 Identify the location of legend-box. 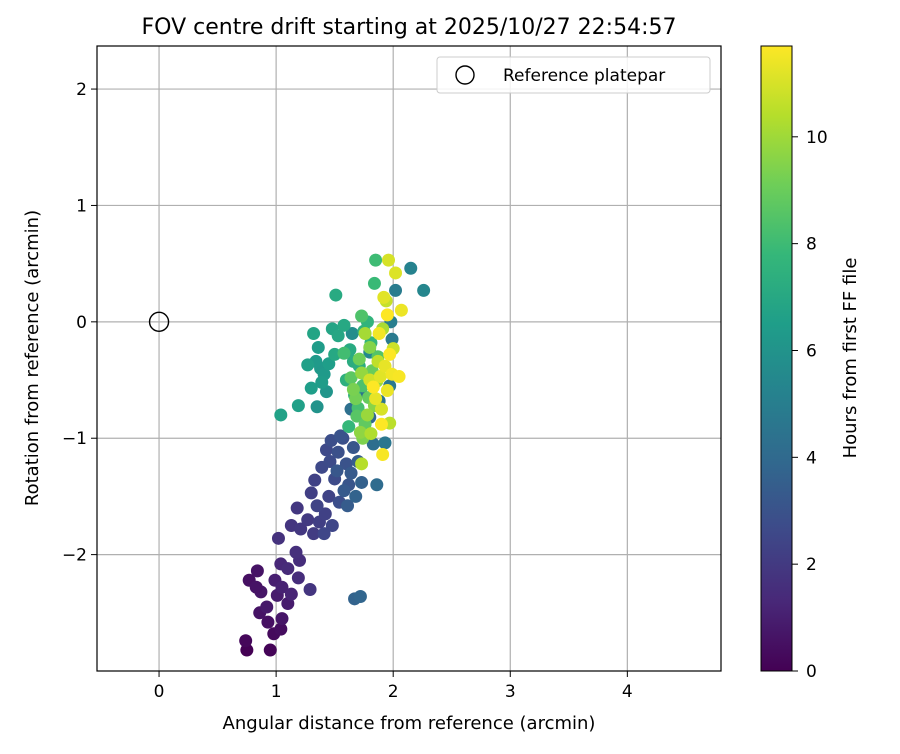
(573, 75).